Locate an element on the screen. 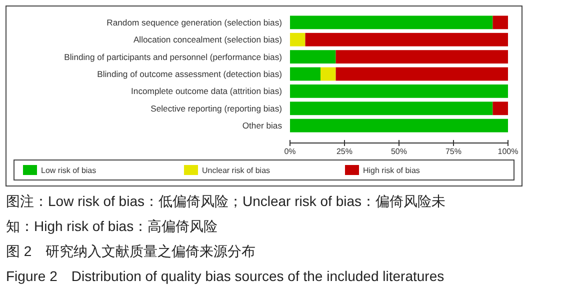 This screenshot has height=300, width=567. legend-label: Unclear risk of bias is located at coordinates (236, 170).